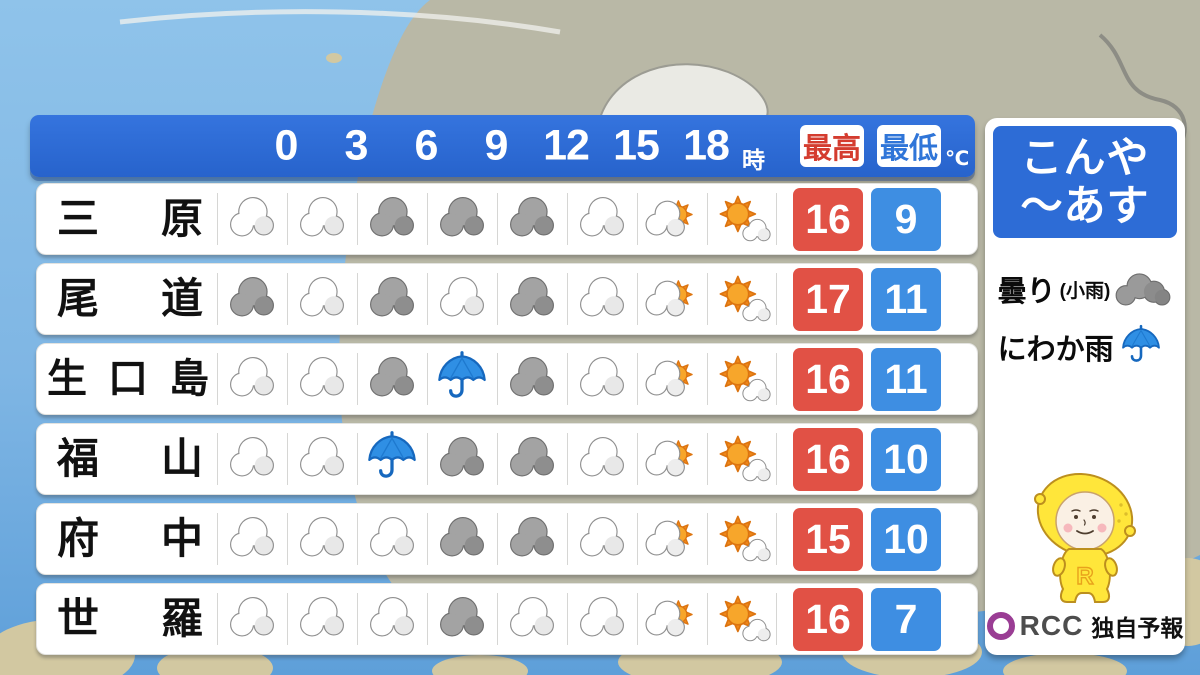  What do you see at coordinates (462, 374) in the screenshot?
I see `umbrella-icon` at bounding box center [462, 374].